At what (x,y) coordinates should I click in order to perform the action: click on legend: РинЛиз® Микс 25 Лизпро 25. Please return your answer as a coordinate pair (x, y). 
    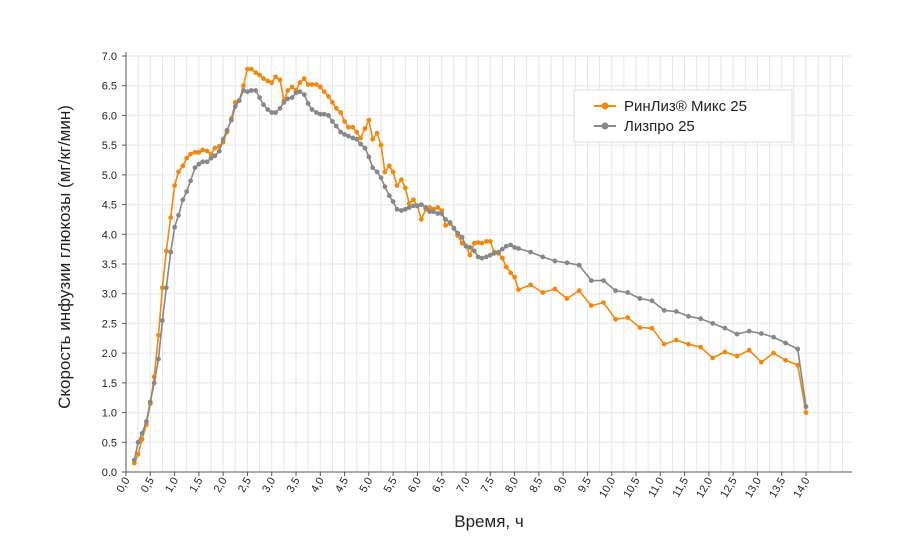
    Looking at the image, I should click on (683, 116).